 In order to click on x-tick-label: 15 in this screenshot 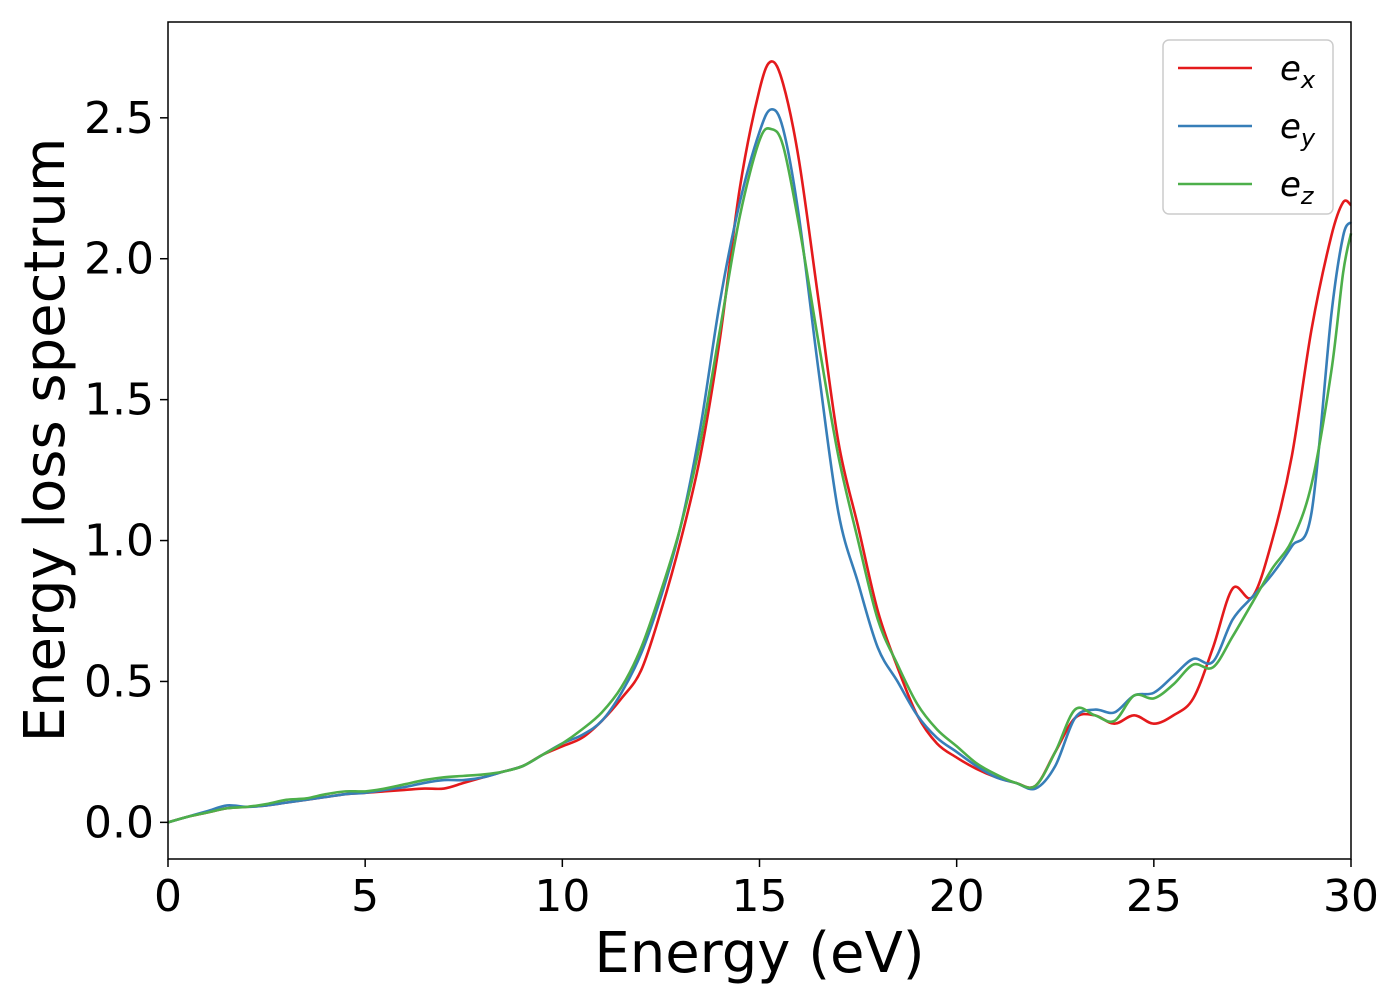, I will do `click(760, 896)`.